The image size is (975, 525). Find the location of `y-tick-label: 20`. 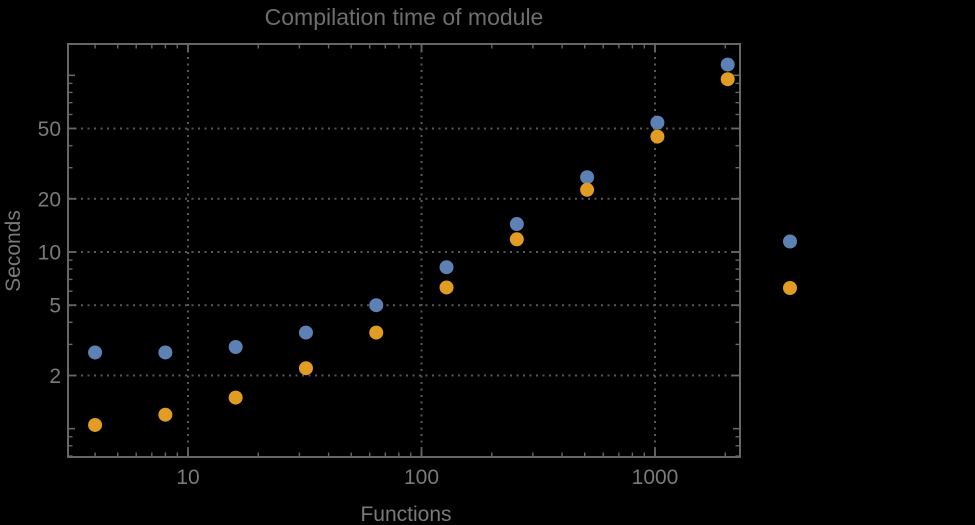

y-tick-label: 20 is located at coordinates (49, 199).